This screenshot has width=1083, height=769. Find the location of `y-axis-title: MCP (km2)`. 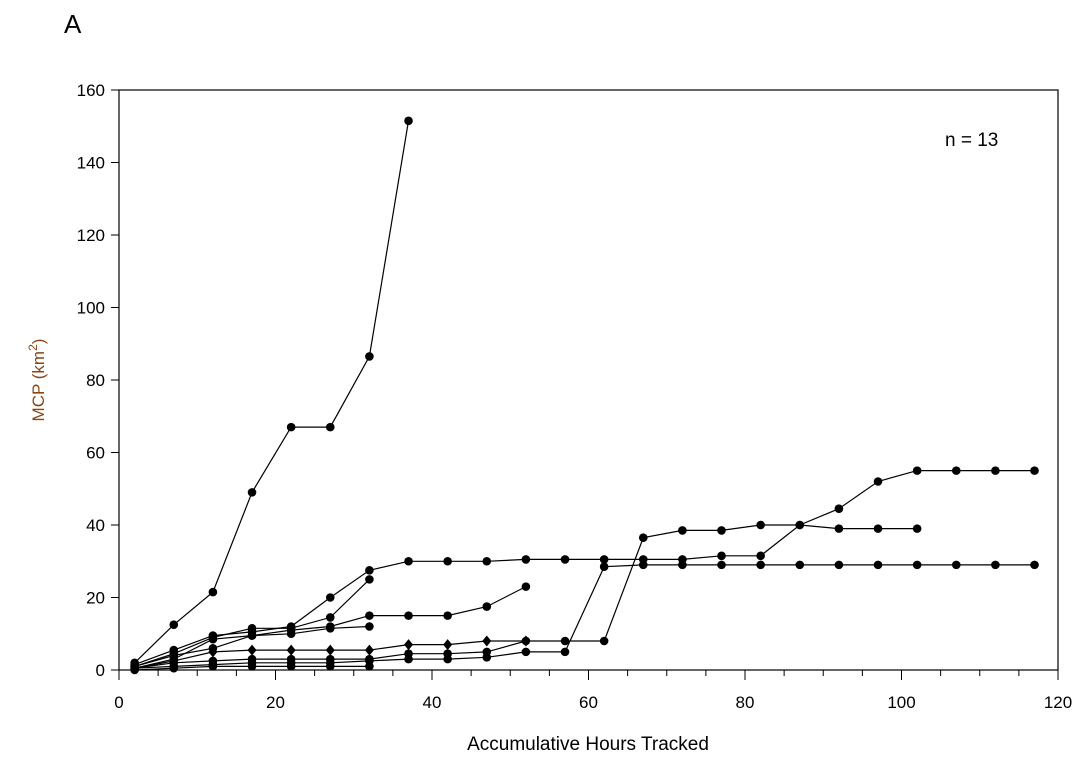

y-axis-title: MCP (km2) is located at coordinates (37, 380).